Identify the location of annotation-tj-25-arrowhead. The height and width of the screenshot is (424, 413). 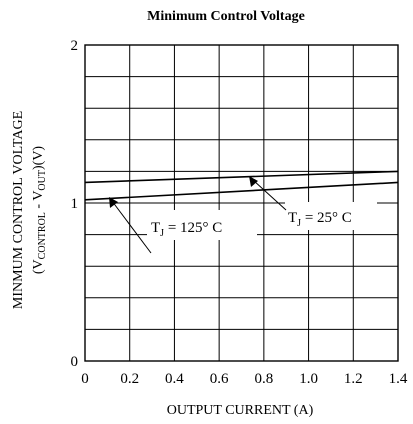
(253, 181).